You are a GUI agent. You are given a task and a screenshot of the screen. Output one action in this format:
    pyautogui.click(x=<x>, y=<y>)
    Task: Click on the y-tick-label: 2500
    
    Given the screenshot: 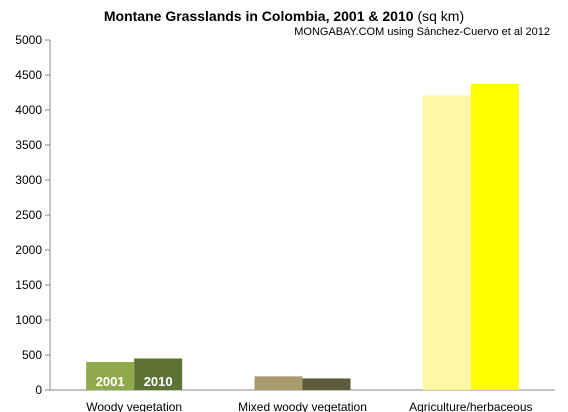 What is the action you would take?
    pyautogui.click(x=28, y=215)
    